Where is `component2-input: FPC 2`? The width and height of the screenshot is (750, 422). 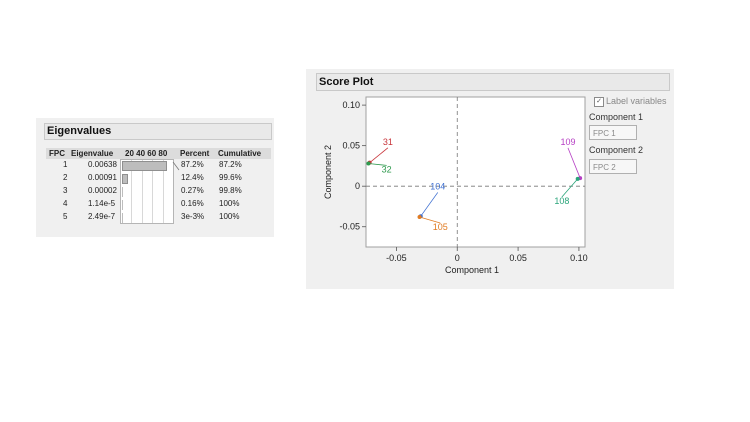
component2-input: FPC 2 is located at coordinates (613, 166).